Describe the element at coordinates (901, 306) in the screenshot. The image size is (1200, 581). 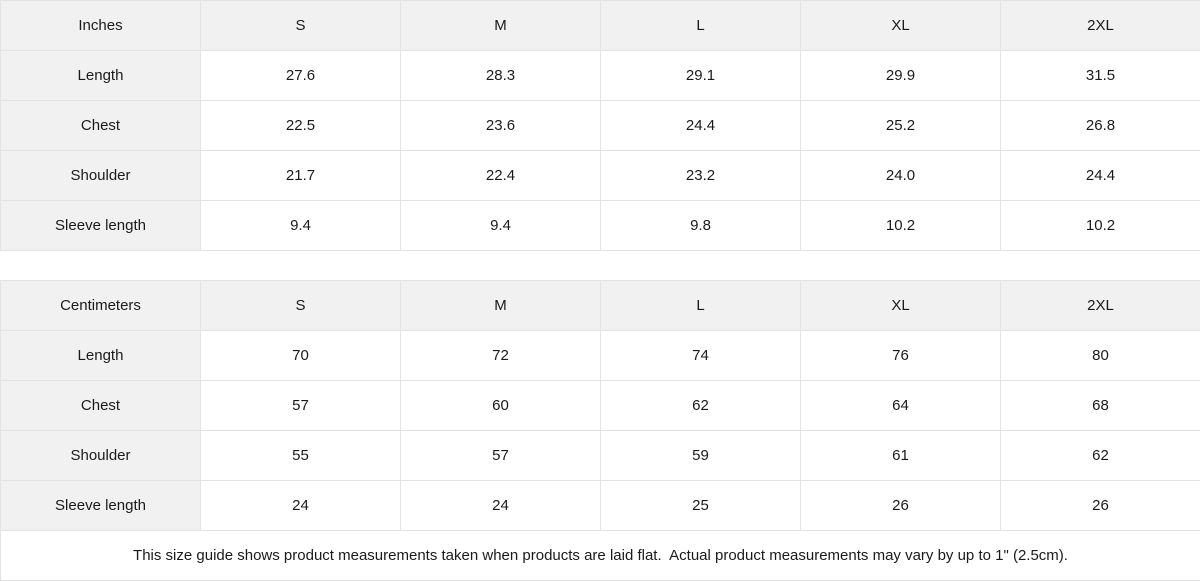
I see `cm-size-header-xl: XL` at that location.